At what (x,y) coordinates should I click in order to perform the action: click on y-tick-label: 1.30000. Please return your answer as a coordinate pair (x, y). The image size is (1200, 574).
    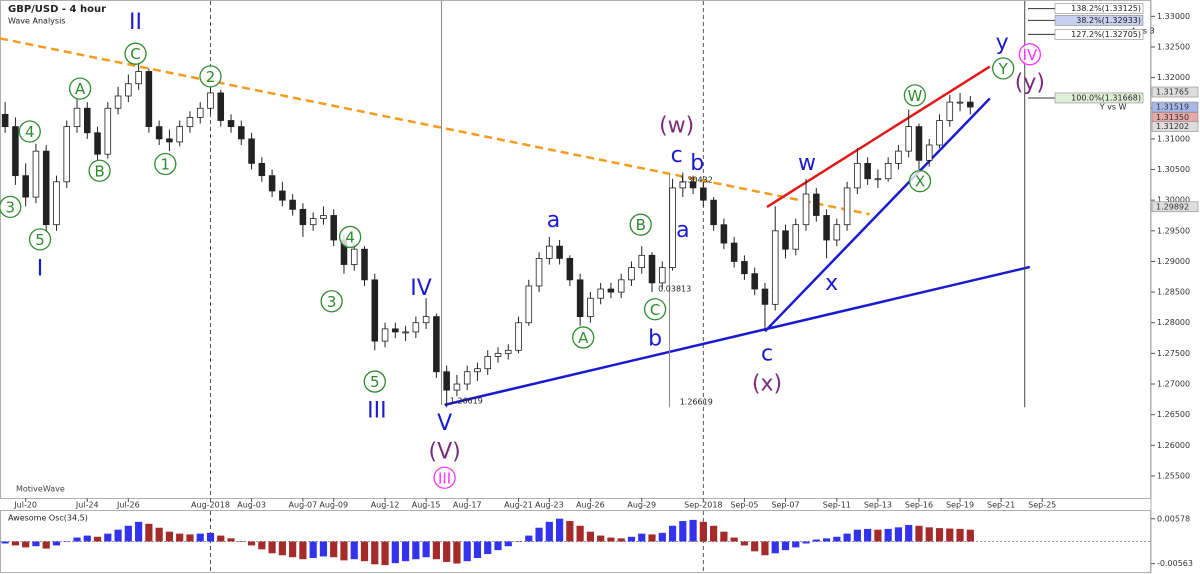
    Looking at the image, I should click on (1173, 200).